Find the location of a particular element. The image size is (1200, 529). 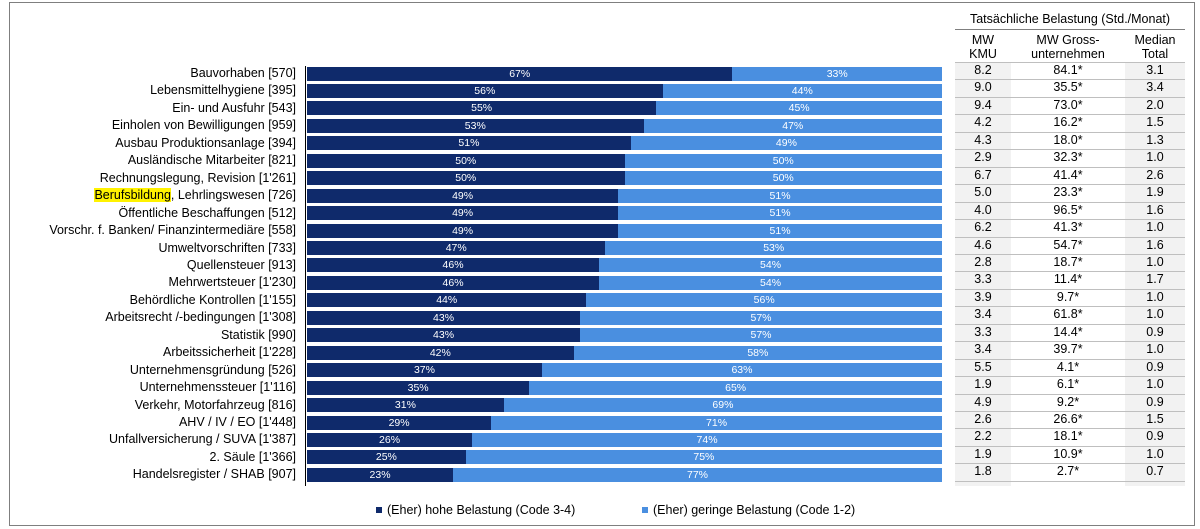

table-cell: 1.5 is located at coordinates (1155, 419).